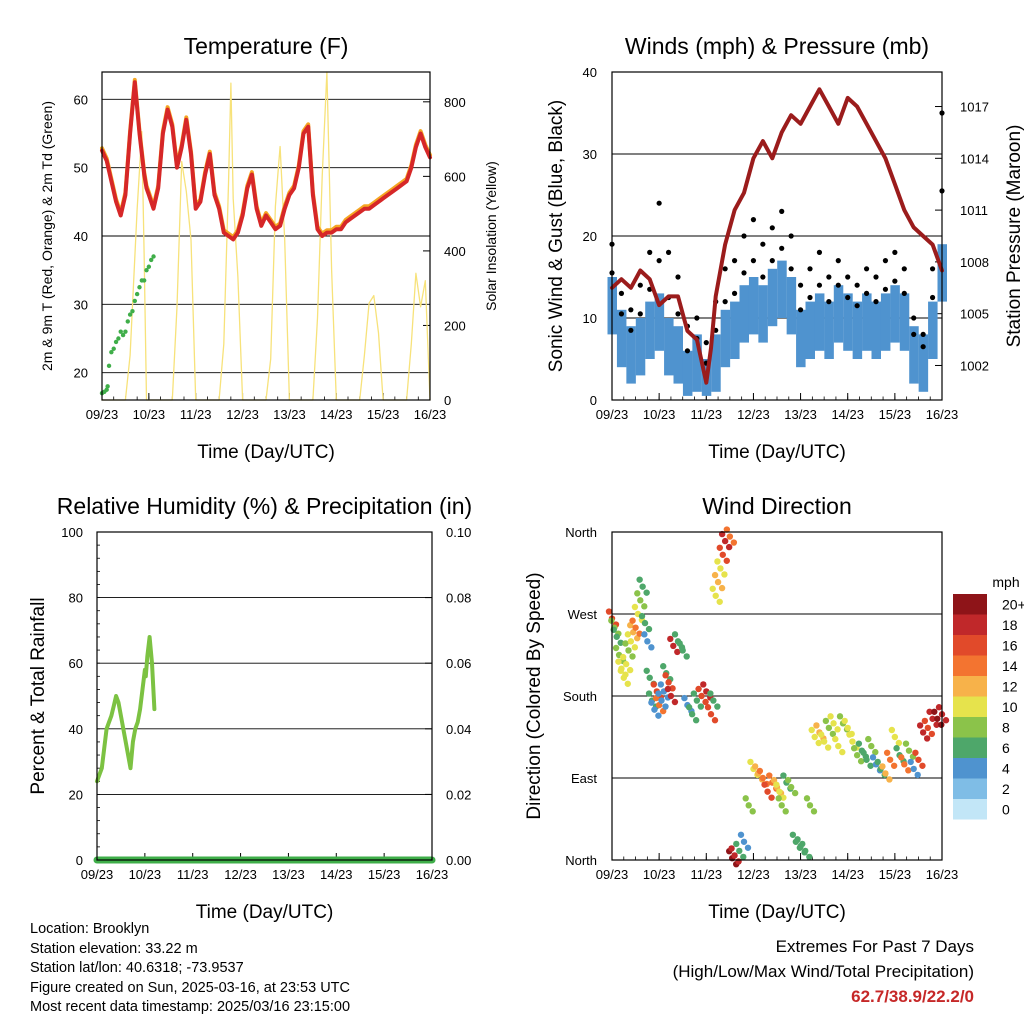  I want to click on colorbar-label: 12, so click(1010, 686).